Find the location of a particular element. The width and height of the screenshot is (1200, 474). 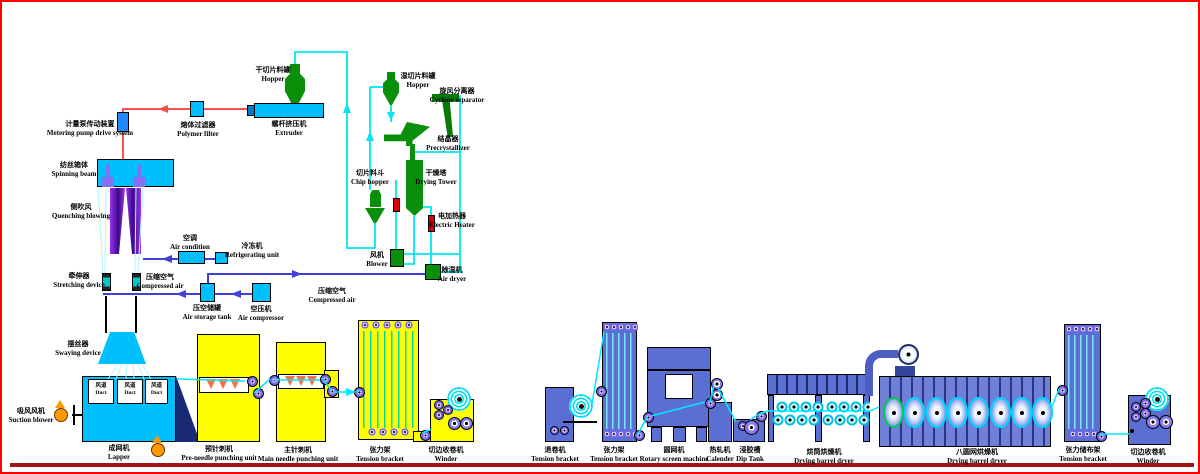

unwinder-shelf is located at coordinates (580, 422).